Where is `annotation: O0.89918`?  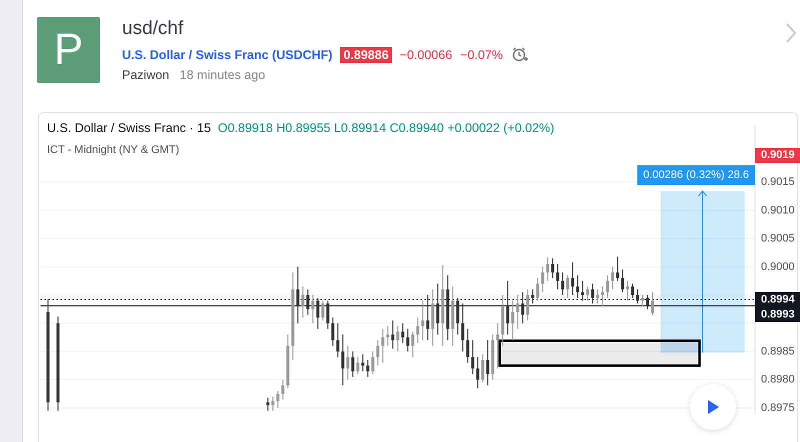 annotation: O0.89918 is located at coordinates (245, 128).